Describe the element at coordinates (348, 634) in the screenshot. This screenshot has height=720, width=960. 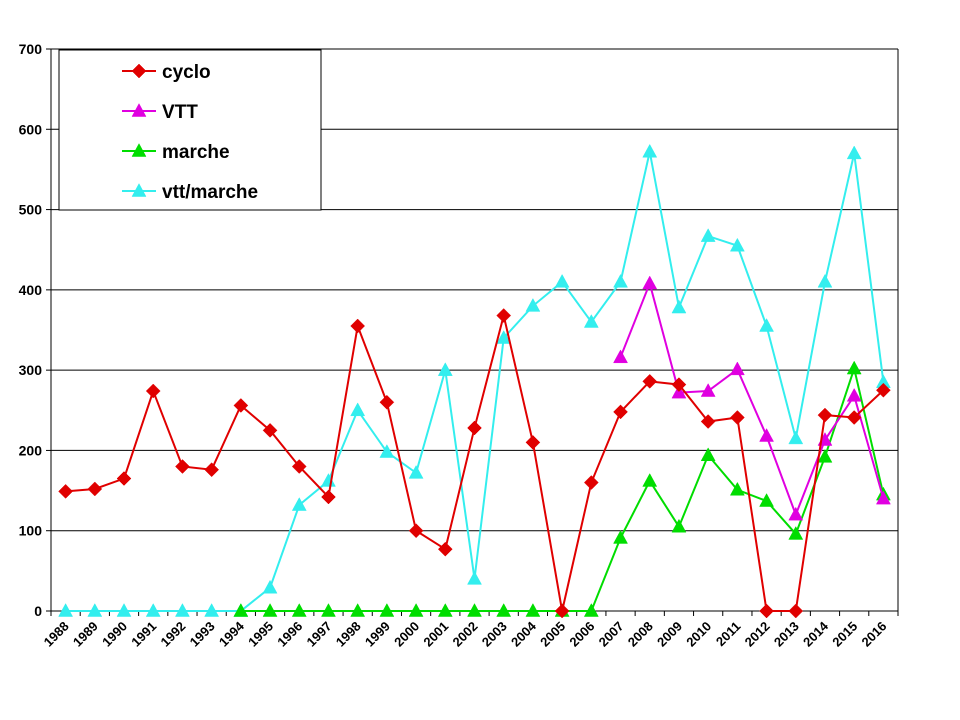
I see `x-tick-label-1998: 1998` at that location.